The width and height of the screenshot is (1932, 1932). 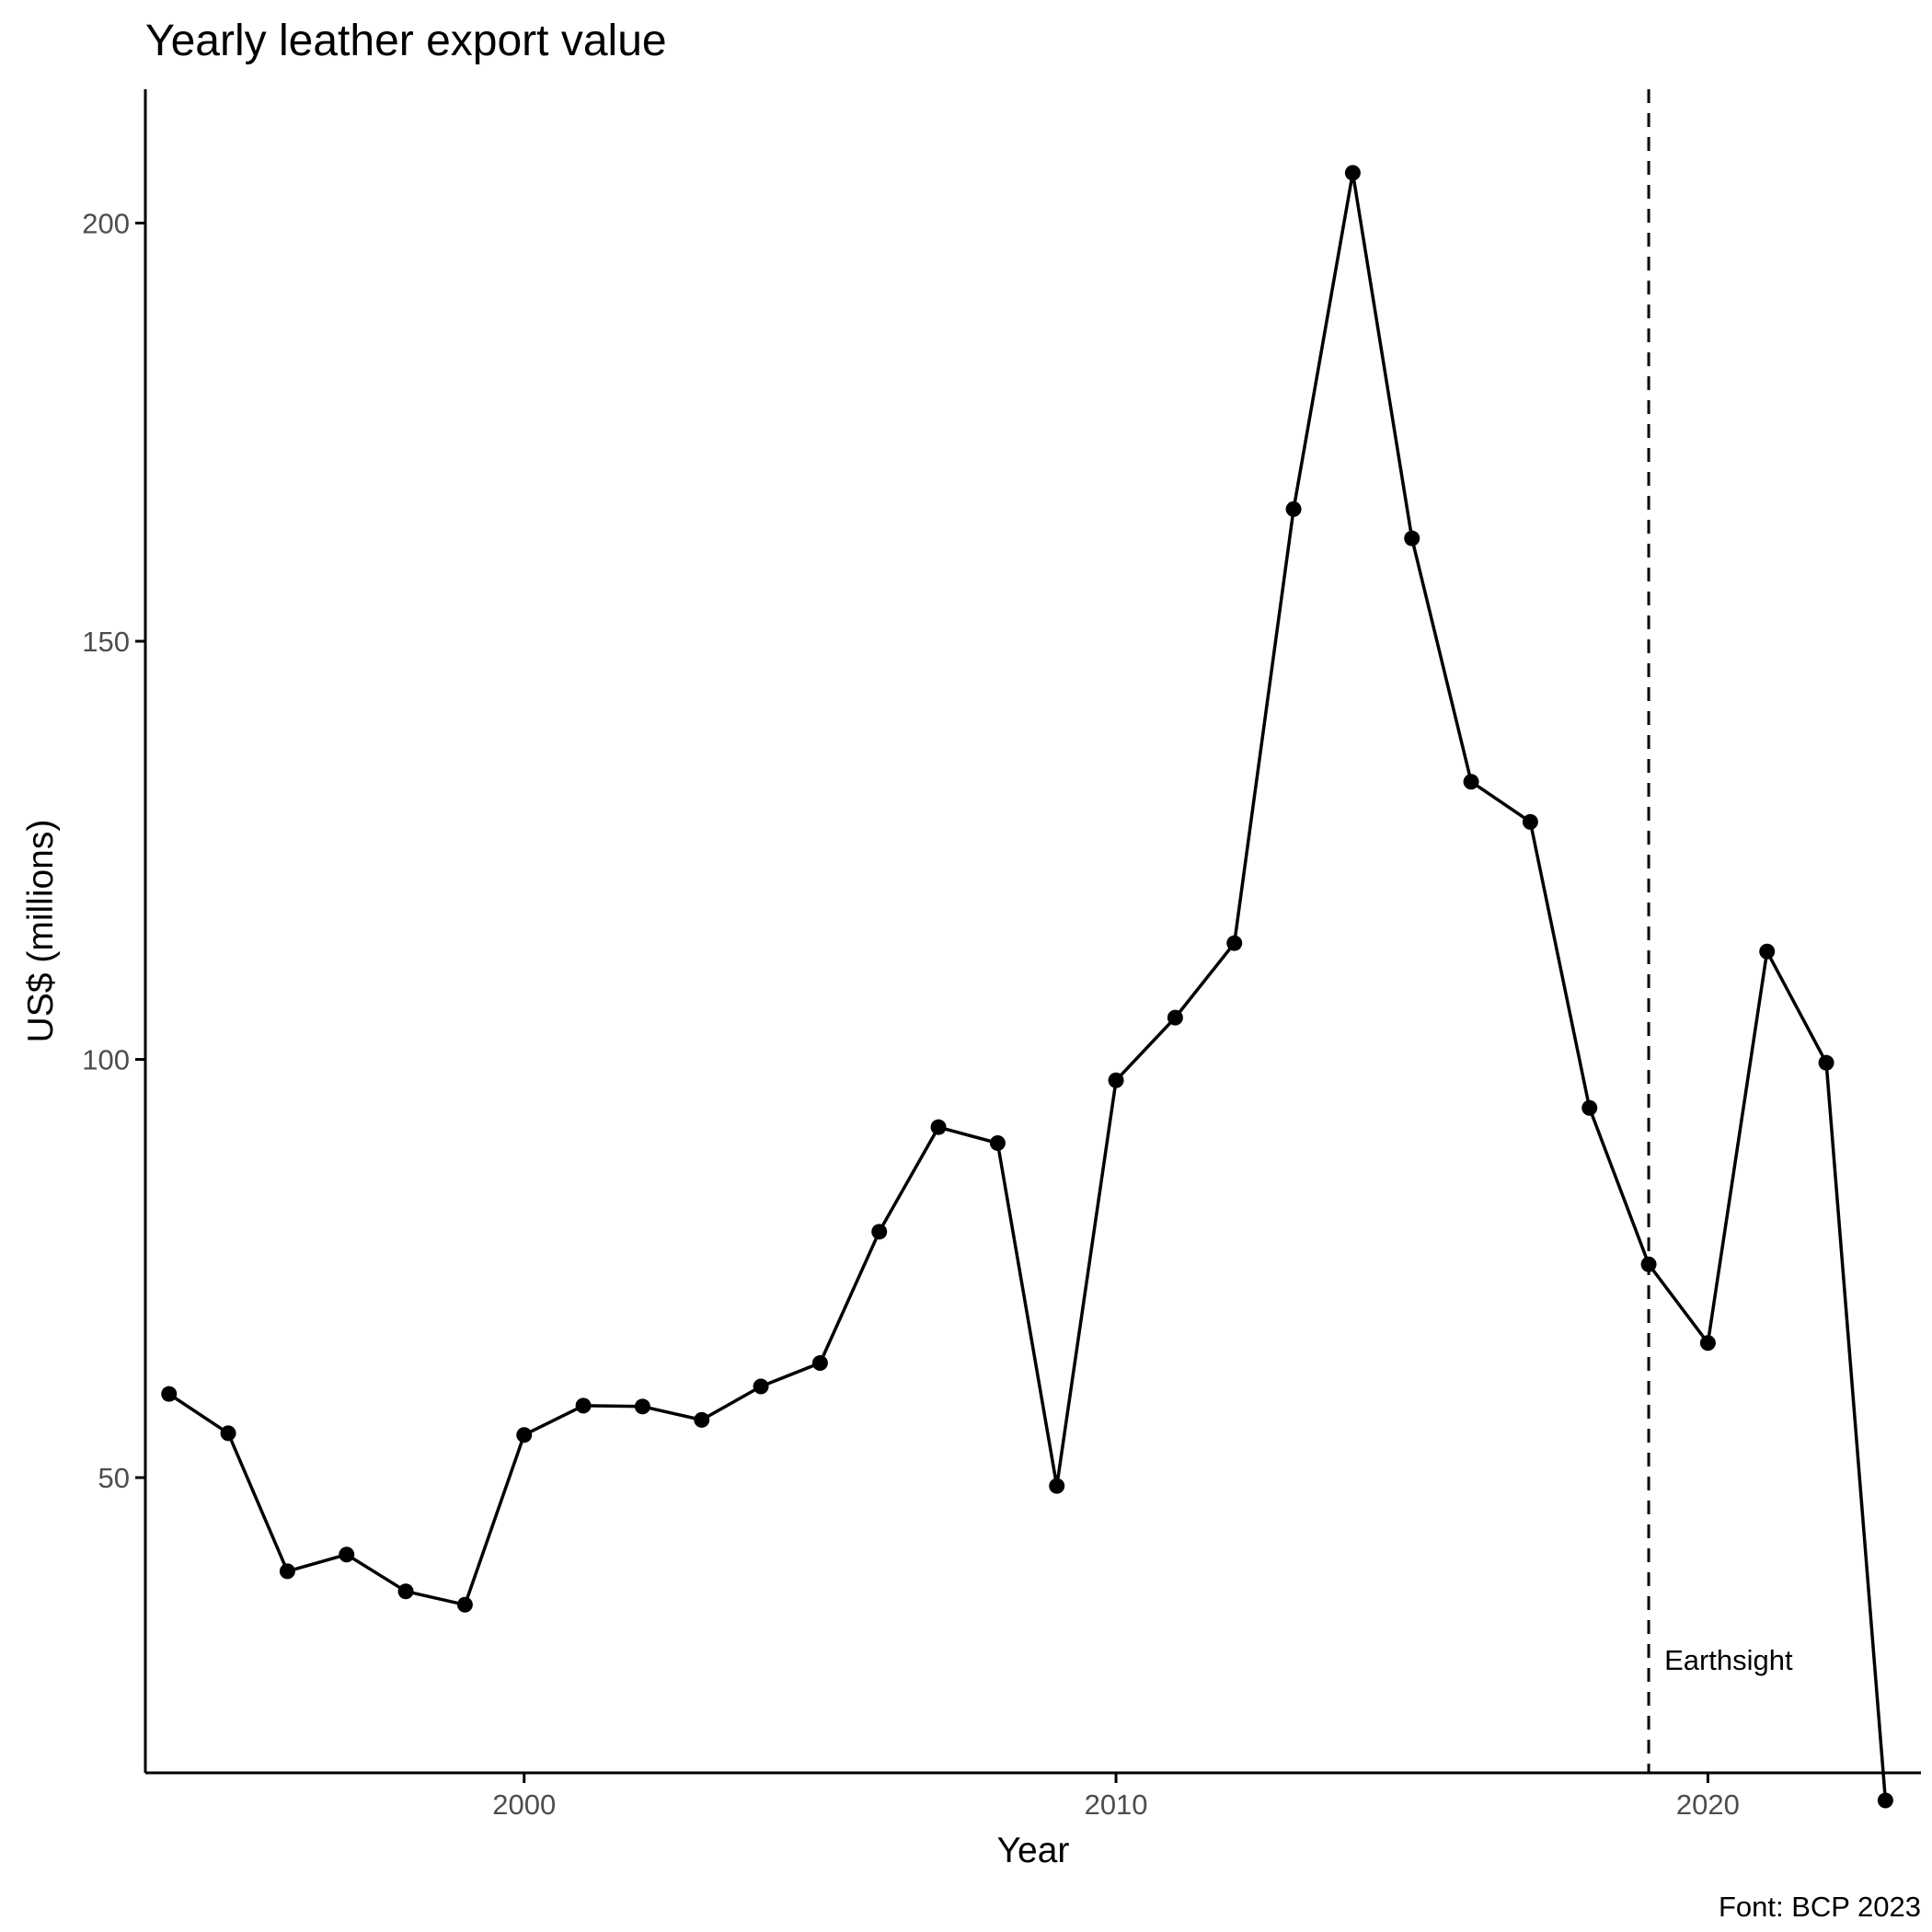 What do you see at coordinates (113, 850) in the screenshot?
I see `y-axis-ticks: 50 100 150 200` at bounding box center [113, 850].